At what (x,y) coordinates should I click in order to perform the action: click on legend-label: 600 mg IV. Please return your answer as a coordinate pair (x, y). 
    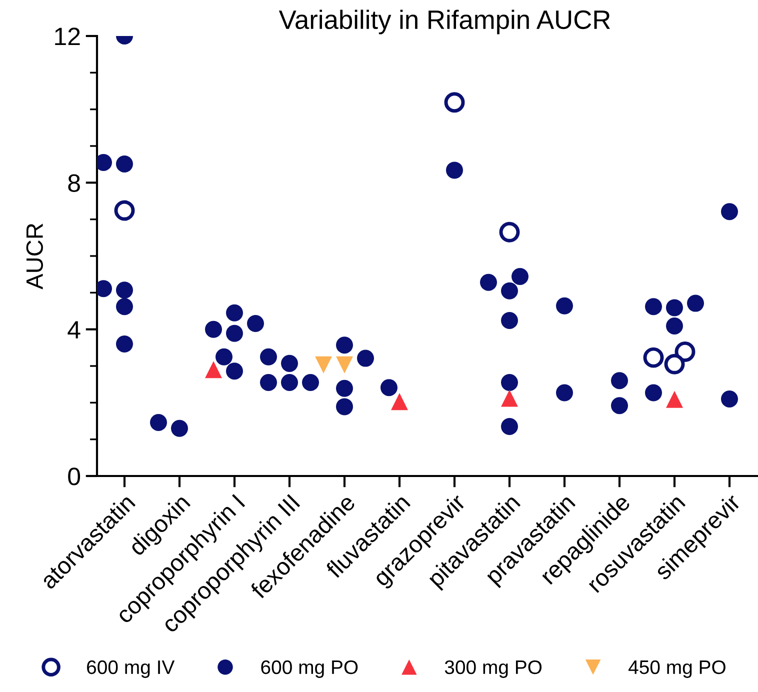
    Looking at the image, I should click on (131, 669).